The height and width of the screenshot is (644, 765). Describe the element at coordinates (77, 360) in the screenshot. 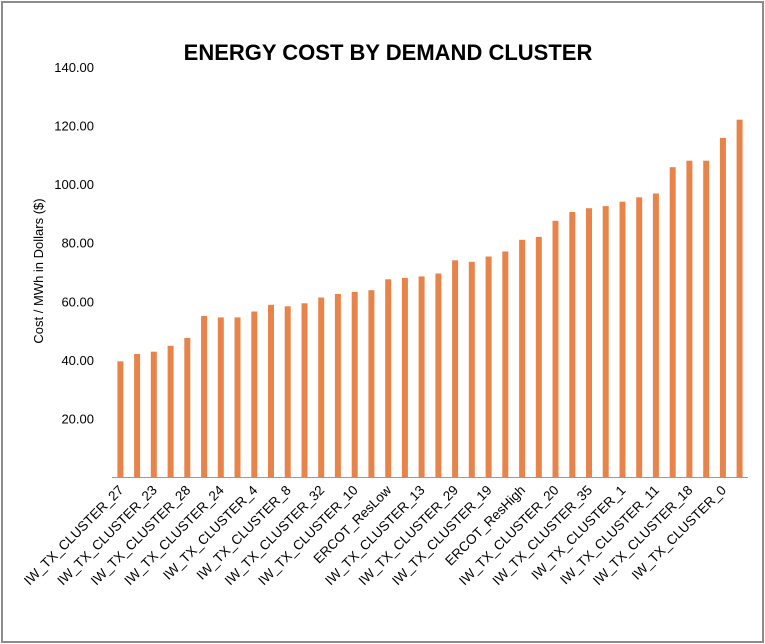

I see `y-tick-label: 40.00` at that location.